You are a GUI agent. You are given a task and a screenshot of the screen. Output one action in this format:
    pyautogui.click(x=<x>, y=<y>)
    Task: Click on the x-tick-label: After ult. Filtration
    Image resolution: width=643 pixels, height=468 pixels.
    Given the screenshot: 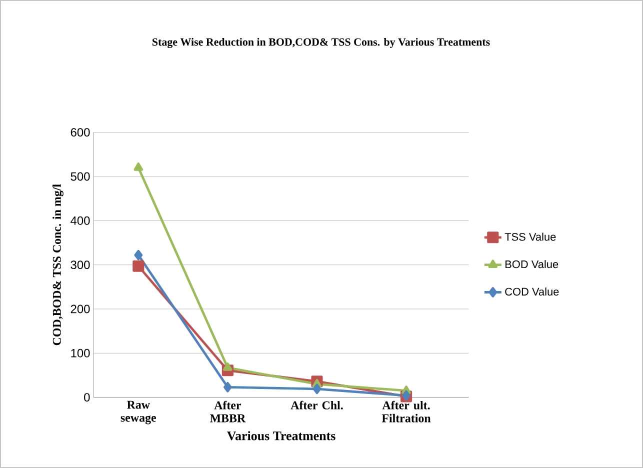 What is the action you would take?
    pyautogui.click(x=406, y=411)
    